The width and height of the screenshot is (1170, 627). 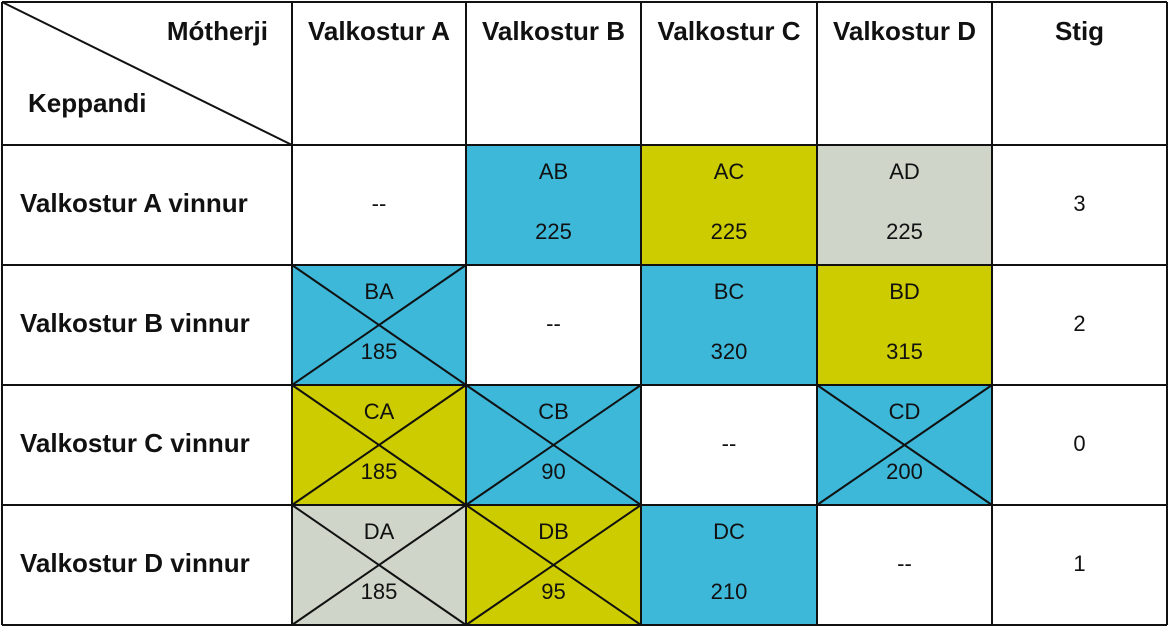 What do you see at coordinates (379, 411) in the screenshot?
I see `match-code: CA` at bounding box center [379, 411].